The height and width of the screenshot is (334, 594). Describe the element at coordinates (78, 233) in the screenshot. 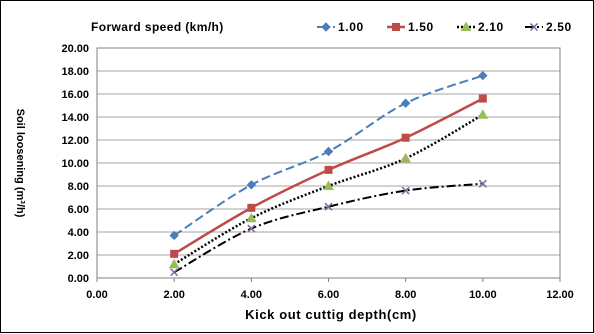

I see `y-tick-label: 4.00` at that location.